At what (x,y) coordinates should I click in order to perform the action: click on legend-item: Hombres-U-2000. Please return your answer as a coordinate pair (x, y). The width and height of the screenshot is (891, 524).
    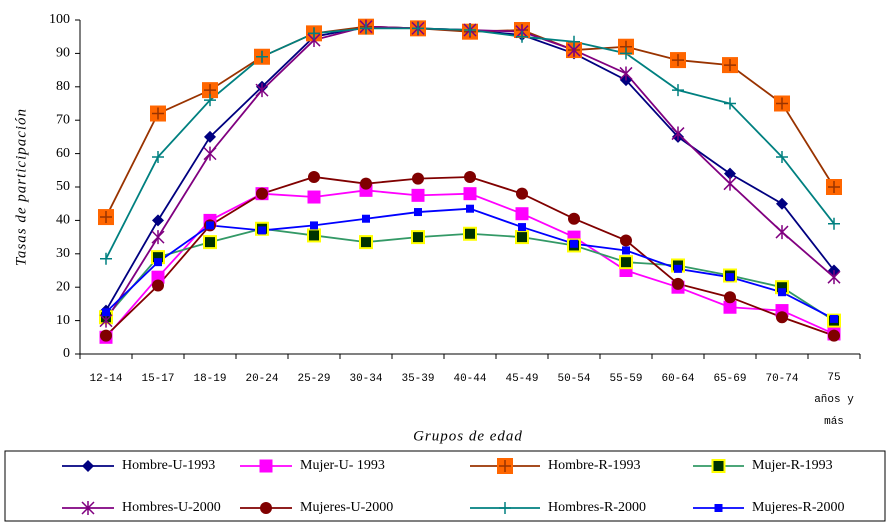
    Looking at the image, I should click on (141, 507).